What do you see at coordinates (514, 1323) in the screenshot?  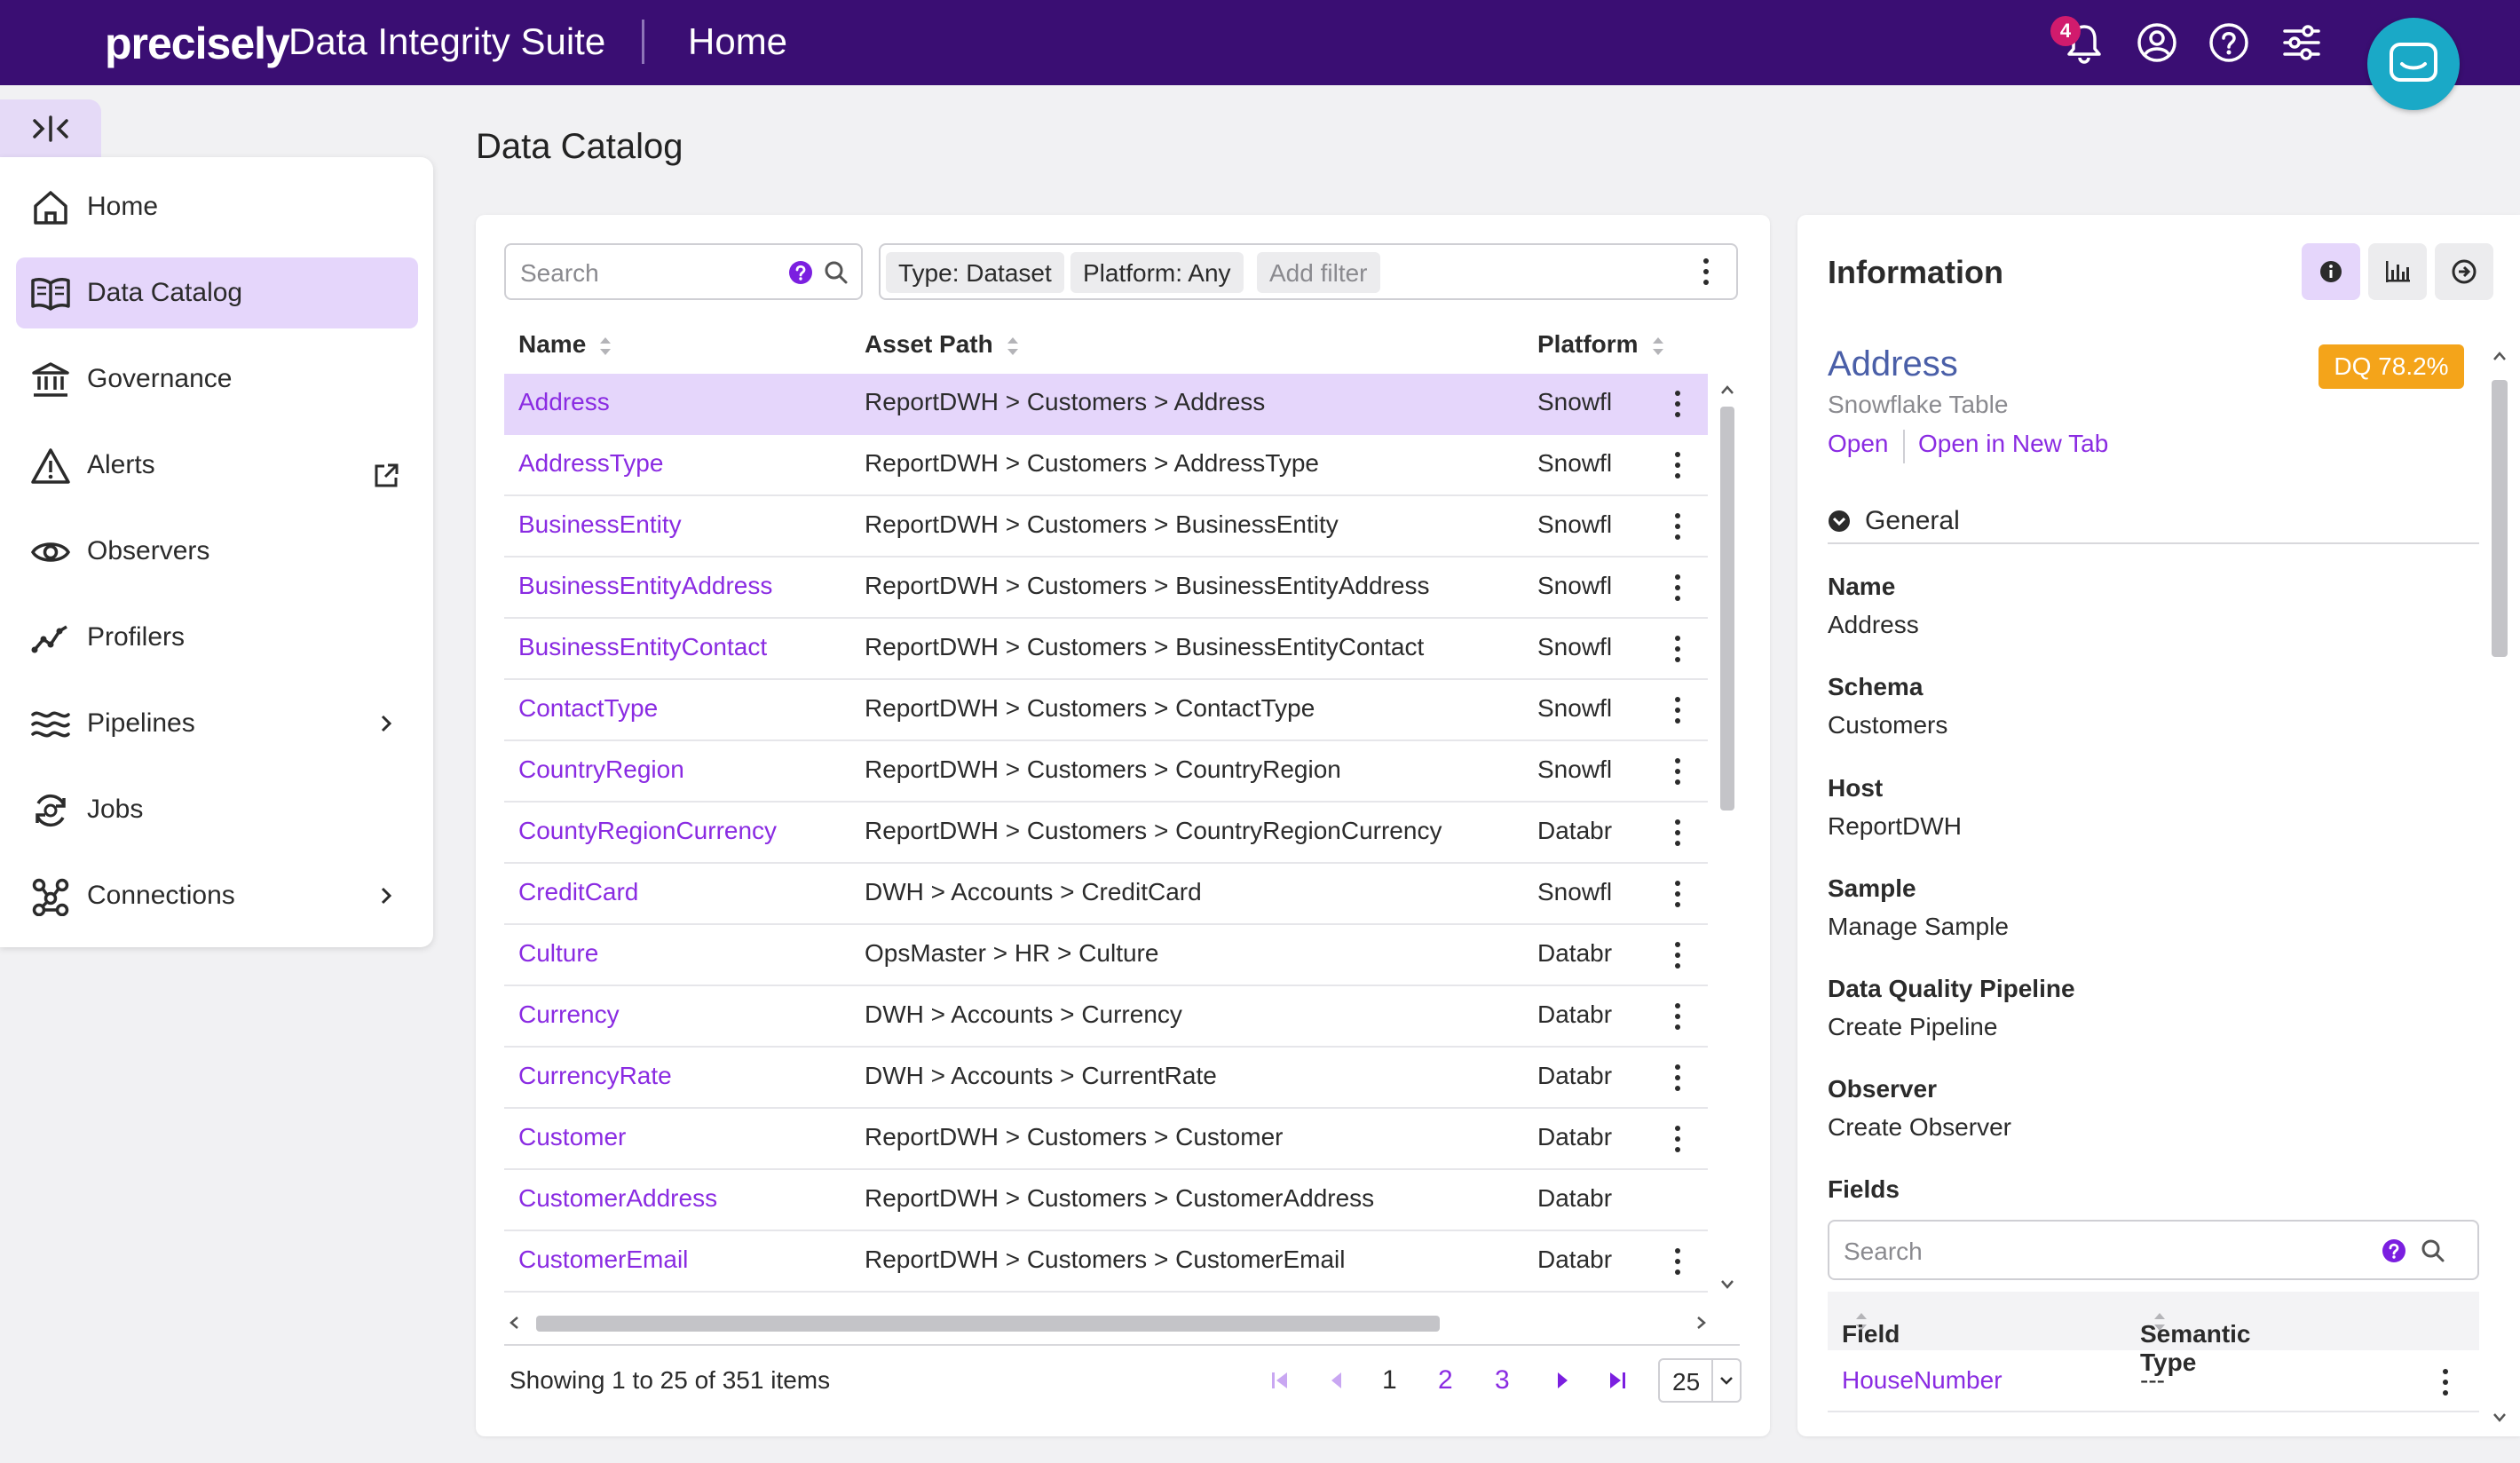 I see `scroll-left-icon` at bounding box center [514, 1323].